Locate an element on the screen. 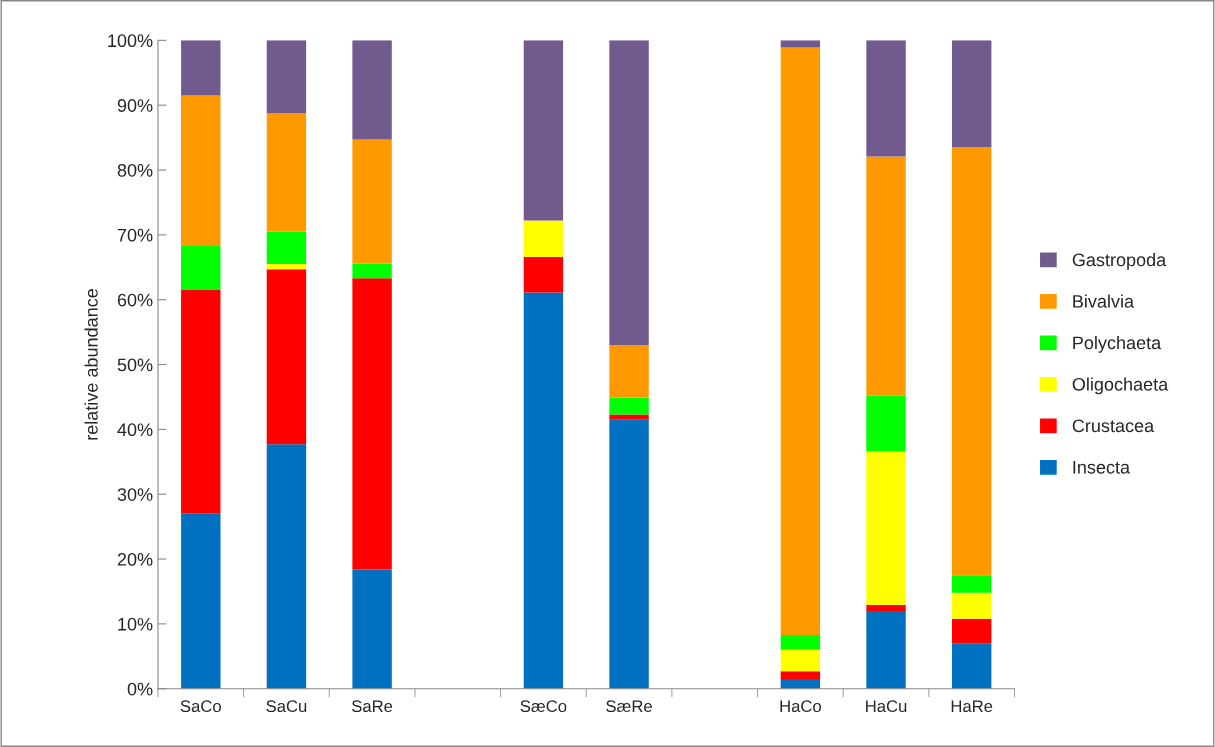 This screenshot has width=1215, height=747. x-tick-label: HaRe is located at coordinates (972, 706).